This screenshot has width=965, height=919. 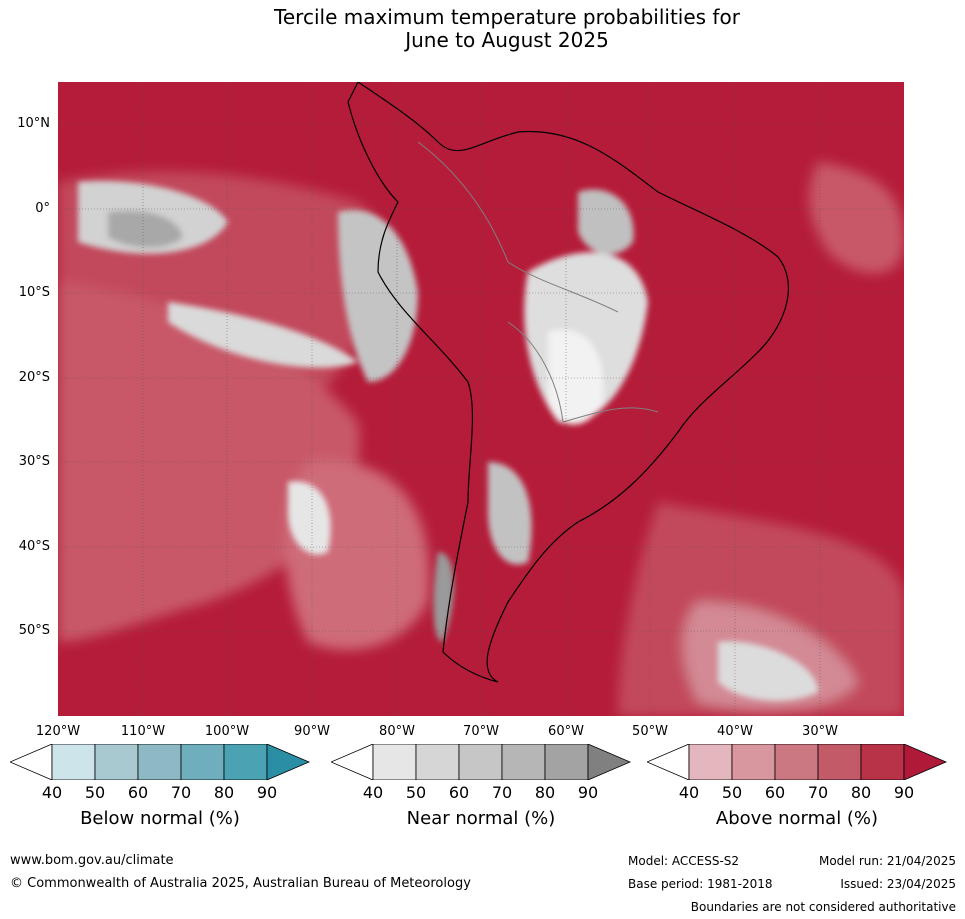 What do you see at coordinates (34, 630) in the screenshot?
I see `lat-label: 50°S` at bounding box center [34, 630].